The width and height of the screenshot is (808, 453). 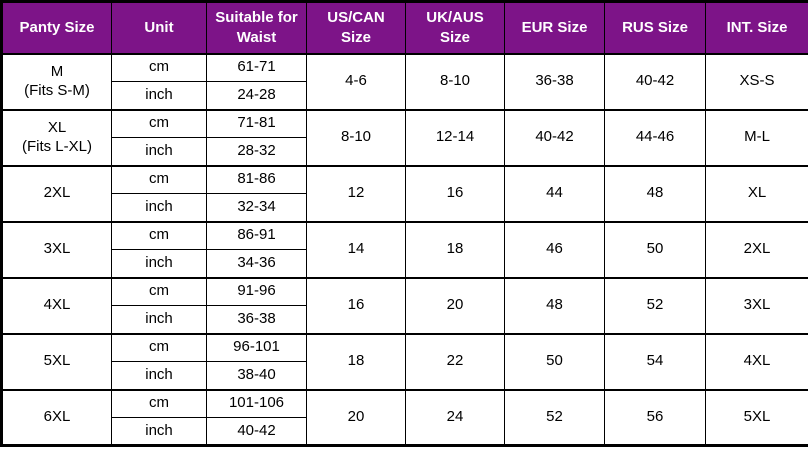 What do you see at coordinates (756, 28) in the screenshot?
I see `header-int-size: INT. Size` at bounding box center [756, 28].